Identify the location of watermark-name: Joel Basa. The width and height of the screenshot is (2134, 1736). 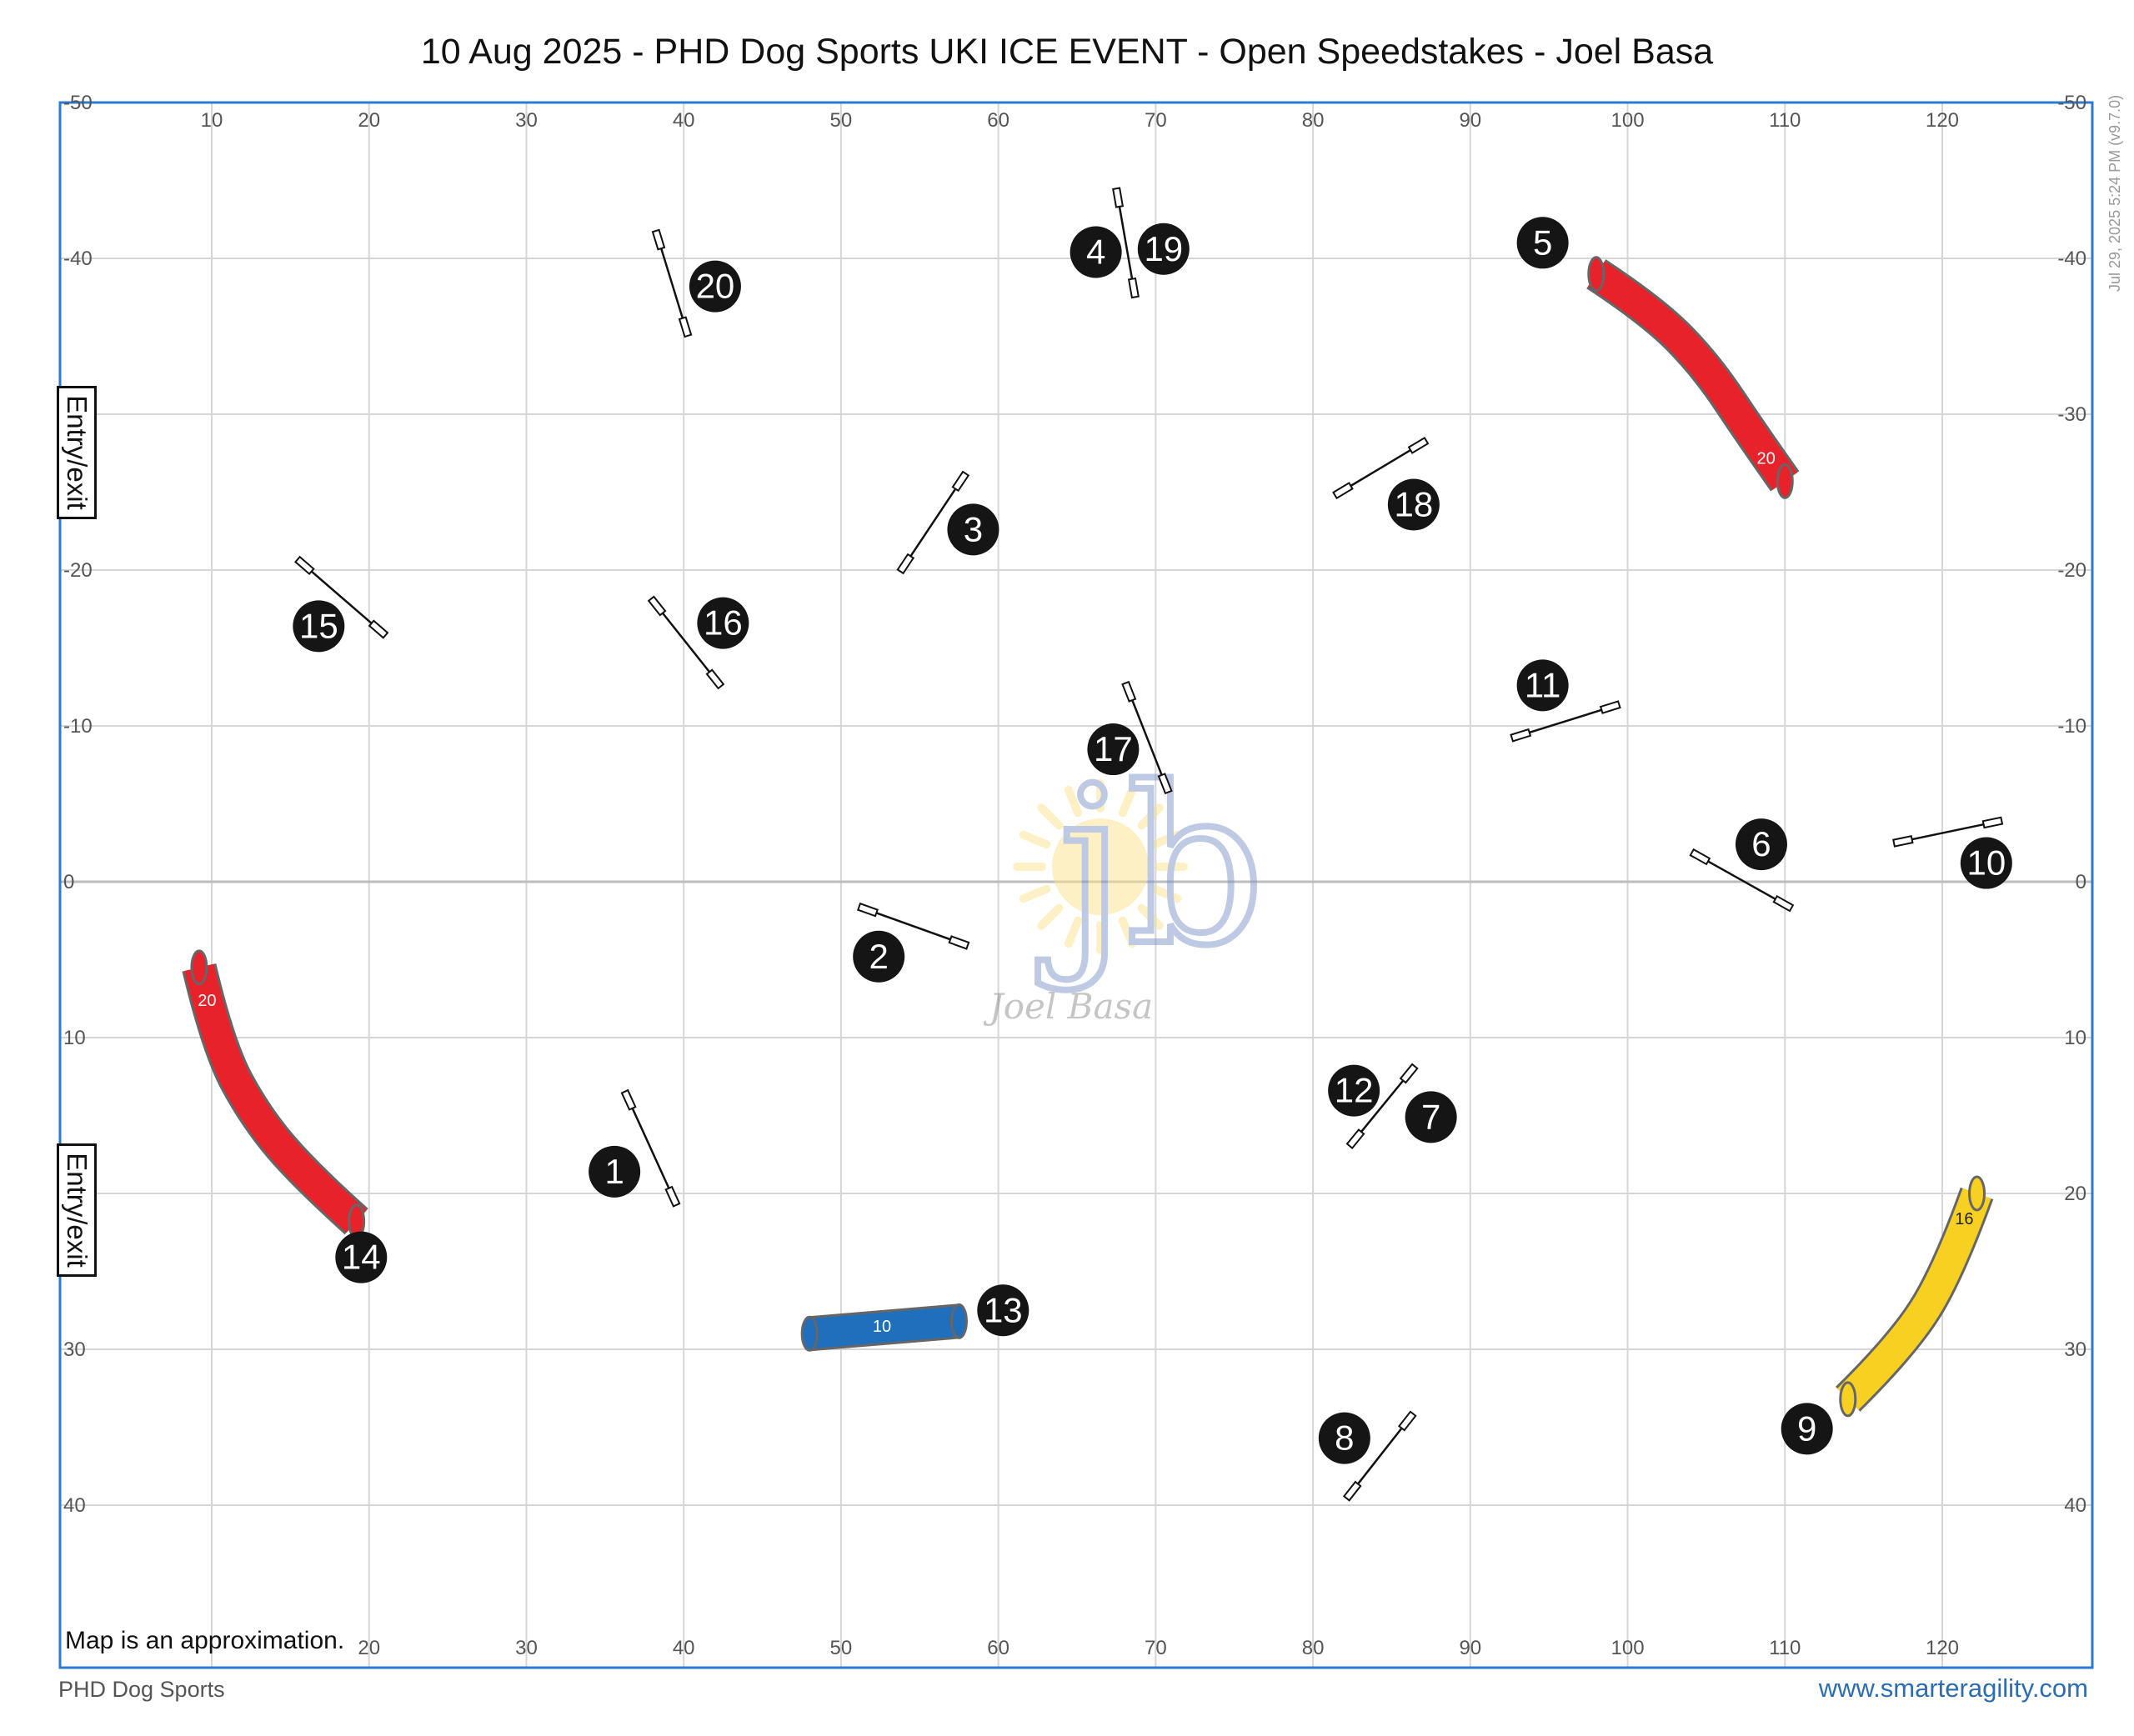
(1068, 1006).